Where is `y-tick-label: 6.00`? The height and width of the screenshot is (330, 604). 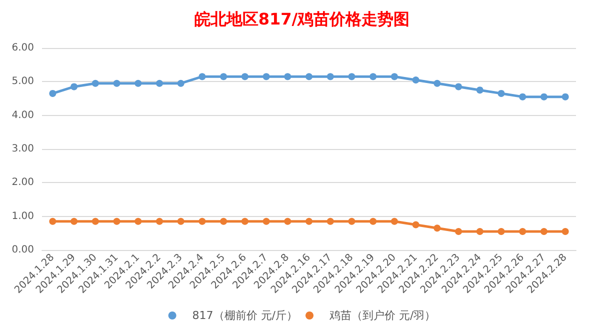 y-tick-label: 6.00 is located at coordinates (23, 48).